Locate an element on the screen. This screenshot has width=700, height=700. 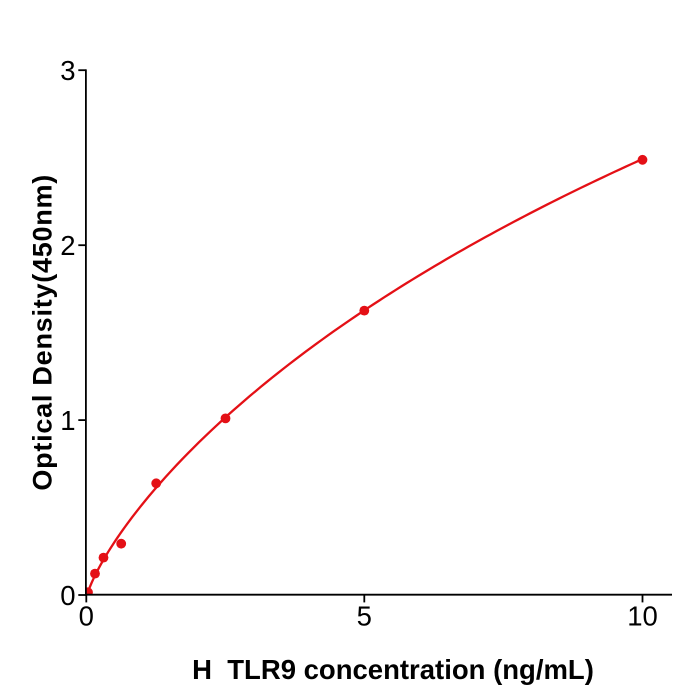
svg-text: 10 is located at coordinates (642, 616).